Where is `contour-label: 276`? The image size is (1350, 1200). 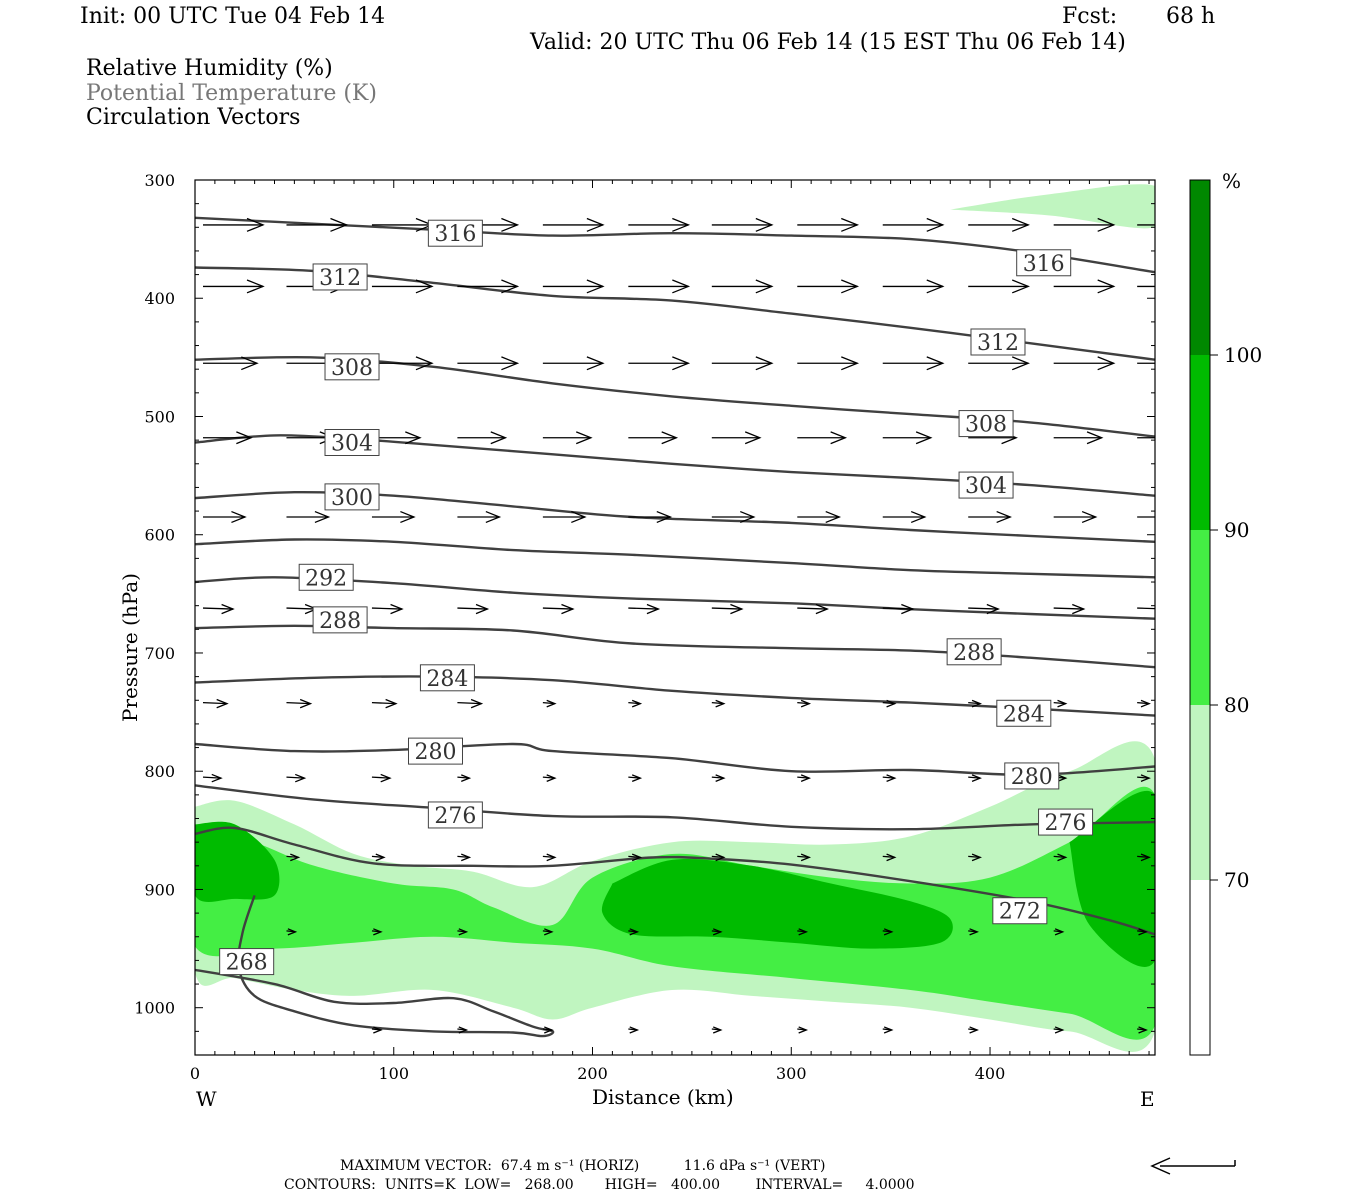
contour-label: 276 is located at coordinates (455, 815).